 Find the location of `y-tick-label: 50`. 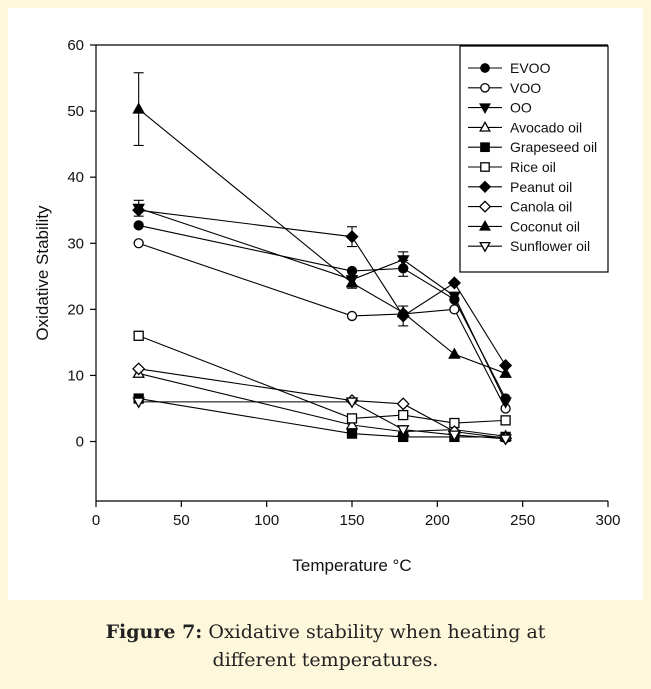

y-tick-label: 50 is located at coordinates (75, 111).